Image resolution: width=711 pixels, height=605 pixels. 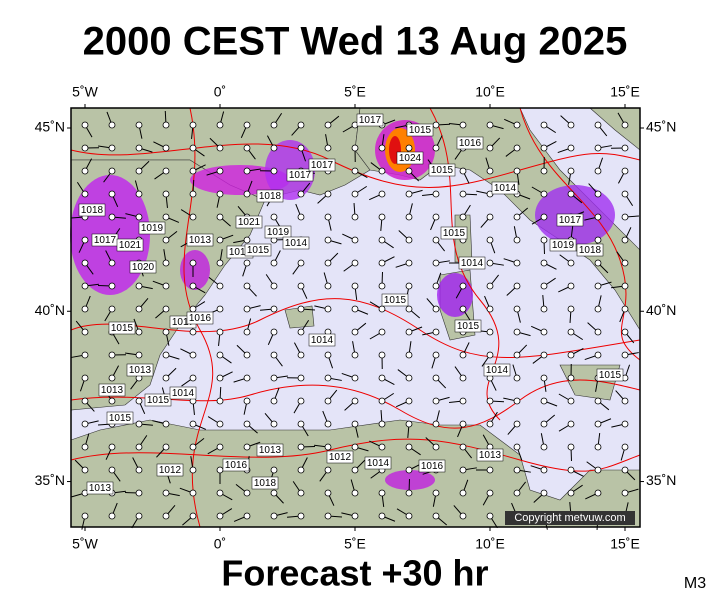 What do you see at coordinates (158, 400) in the screenshot?
I see `isobar-label: 1015` at bounding box center [158, 400].